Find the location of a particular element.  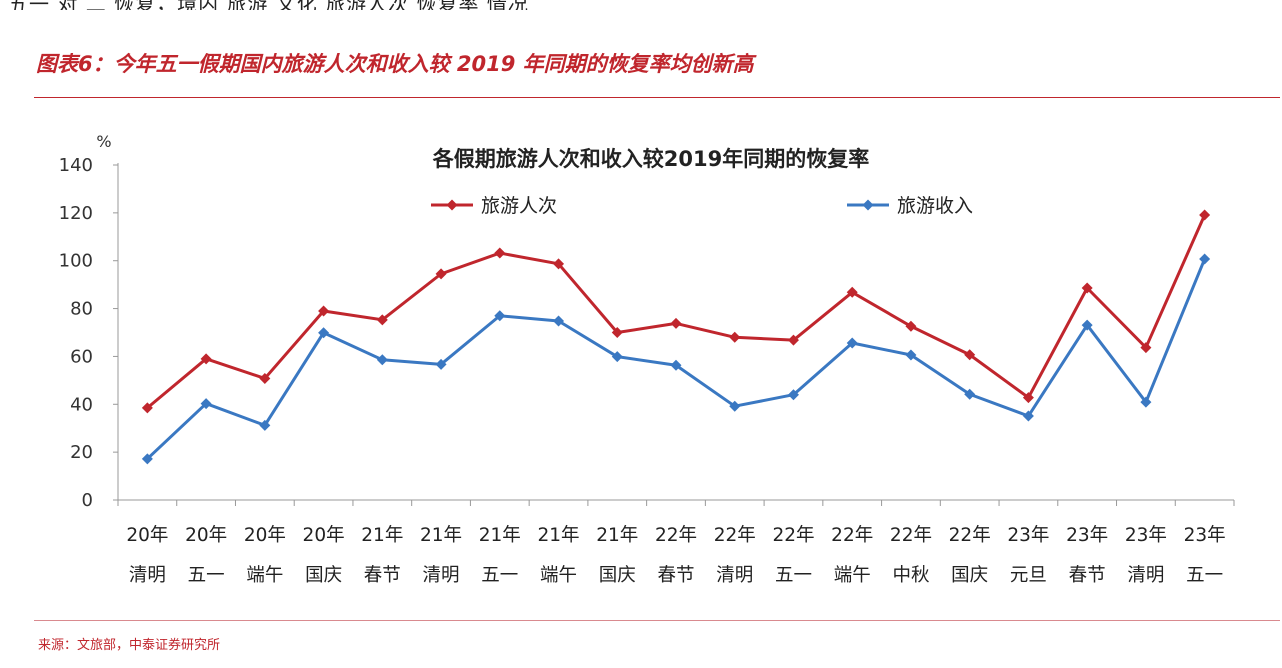

y-axis-unit: % is located at coordinates (103, 141).